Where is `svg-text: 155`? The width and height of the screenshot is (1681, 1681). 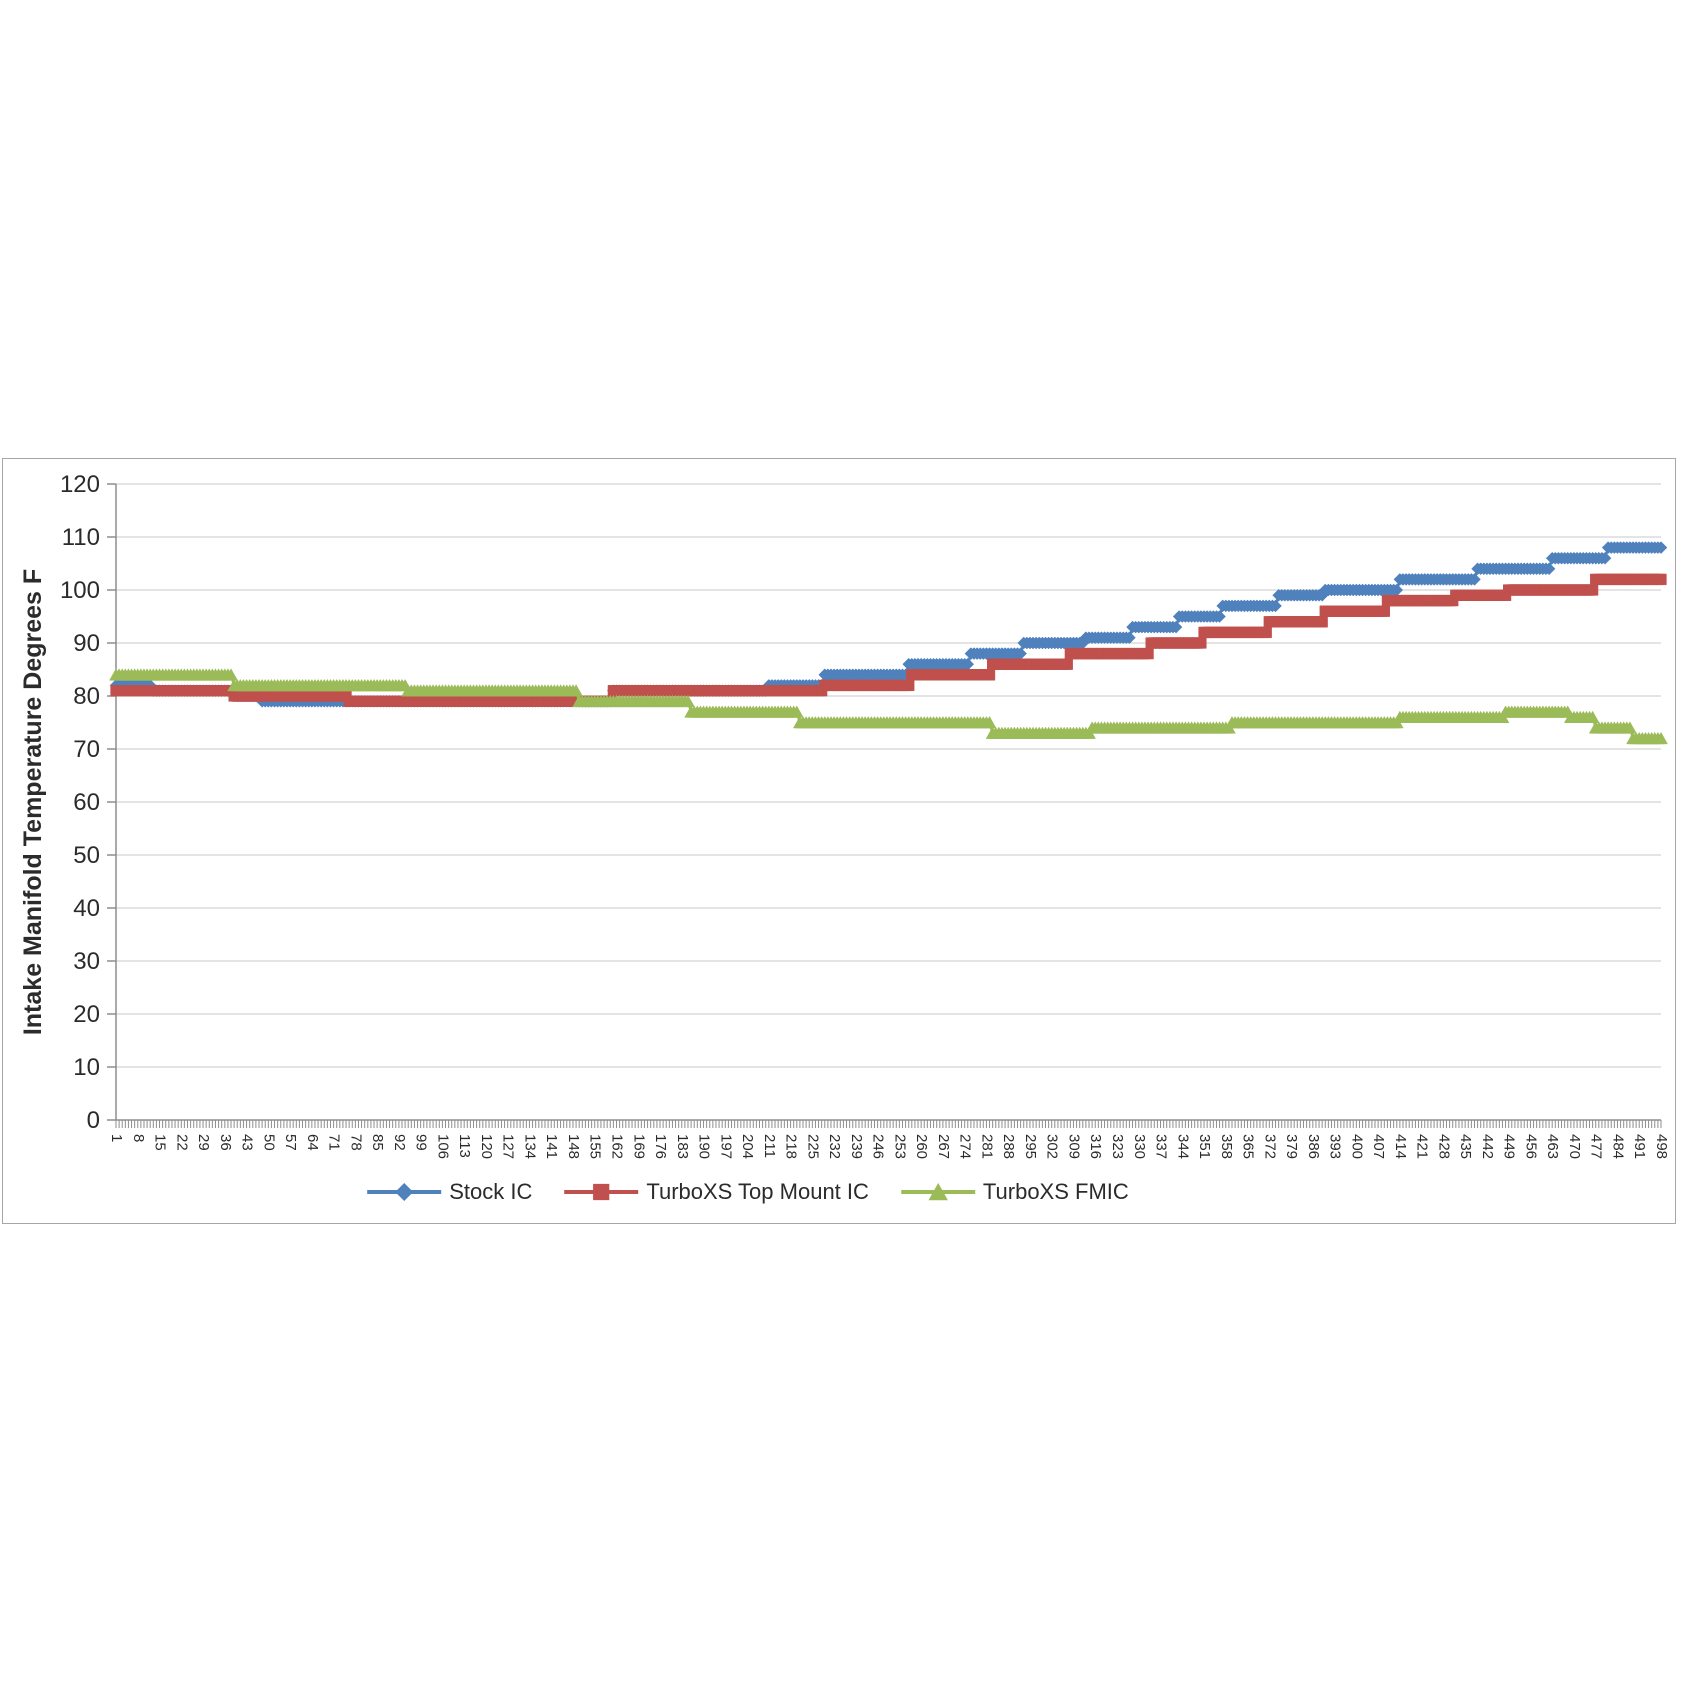 svg-text: 155 is located at coordinates (595, 1146).